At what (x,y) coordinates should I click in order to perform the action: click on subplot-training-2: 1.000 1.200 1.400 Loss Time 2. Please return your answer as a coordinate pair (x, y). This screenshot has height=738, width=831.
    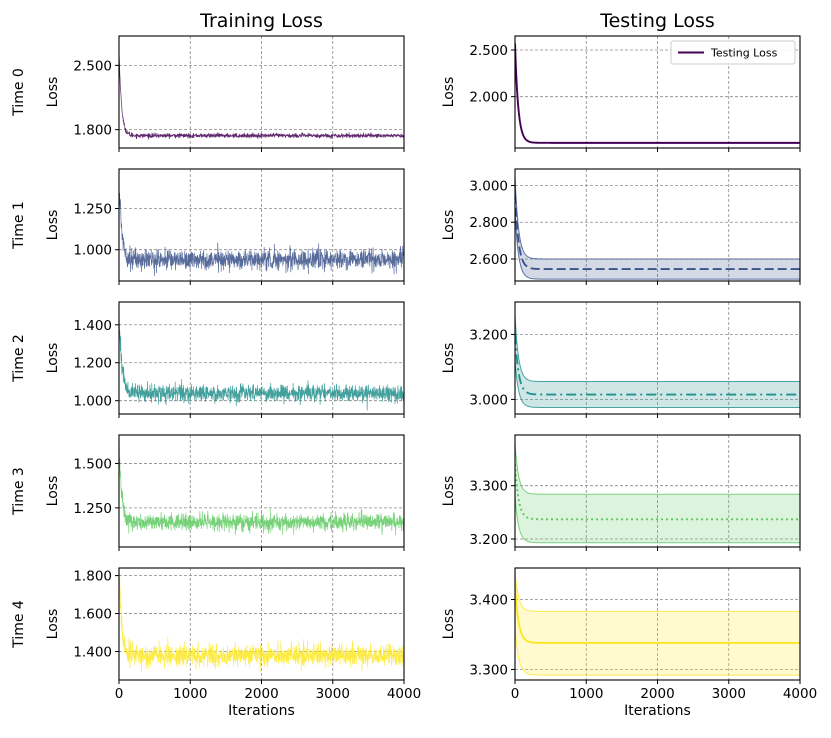
    Looking at the image, I should click on (208, 359).